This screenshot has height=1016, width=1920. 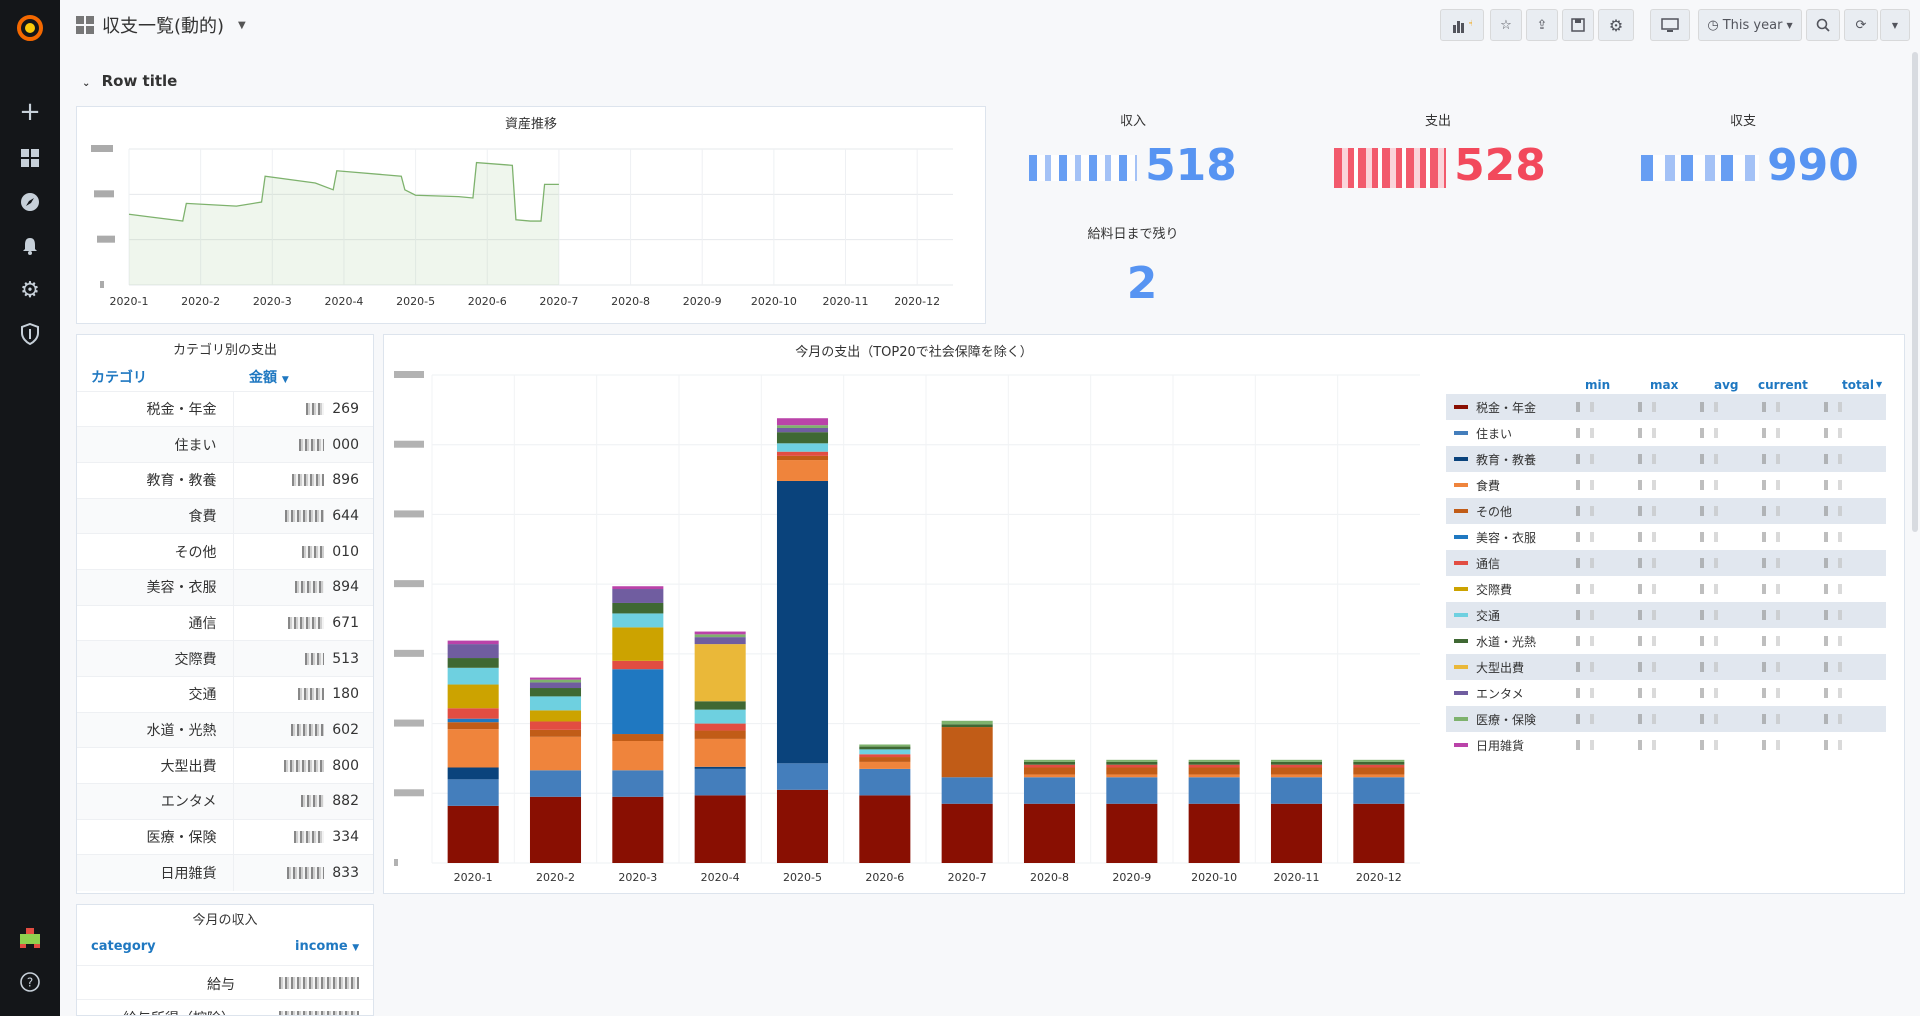 I want to click on legend-item: 医療・保険, so click(x=1666, y=719).